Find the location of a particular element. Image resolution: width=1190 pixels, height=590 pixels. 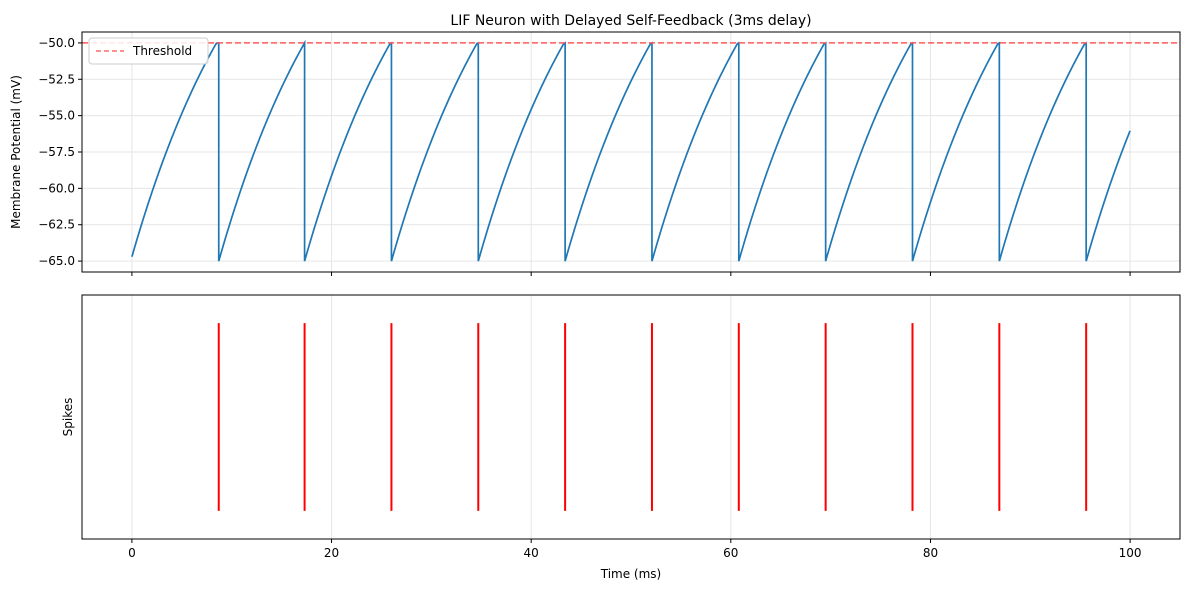

legend: Threshold is located at coordinates (148, 51).